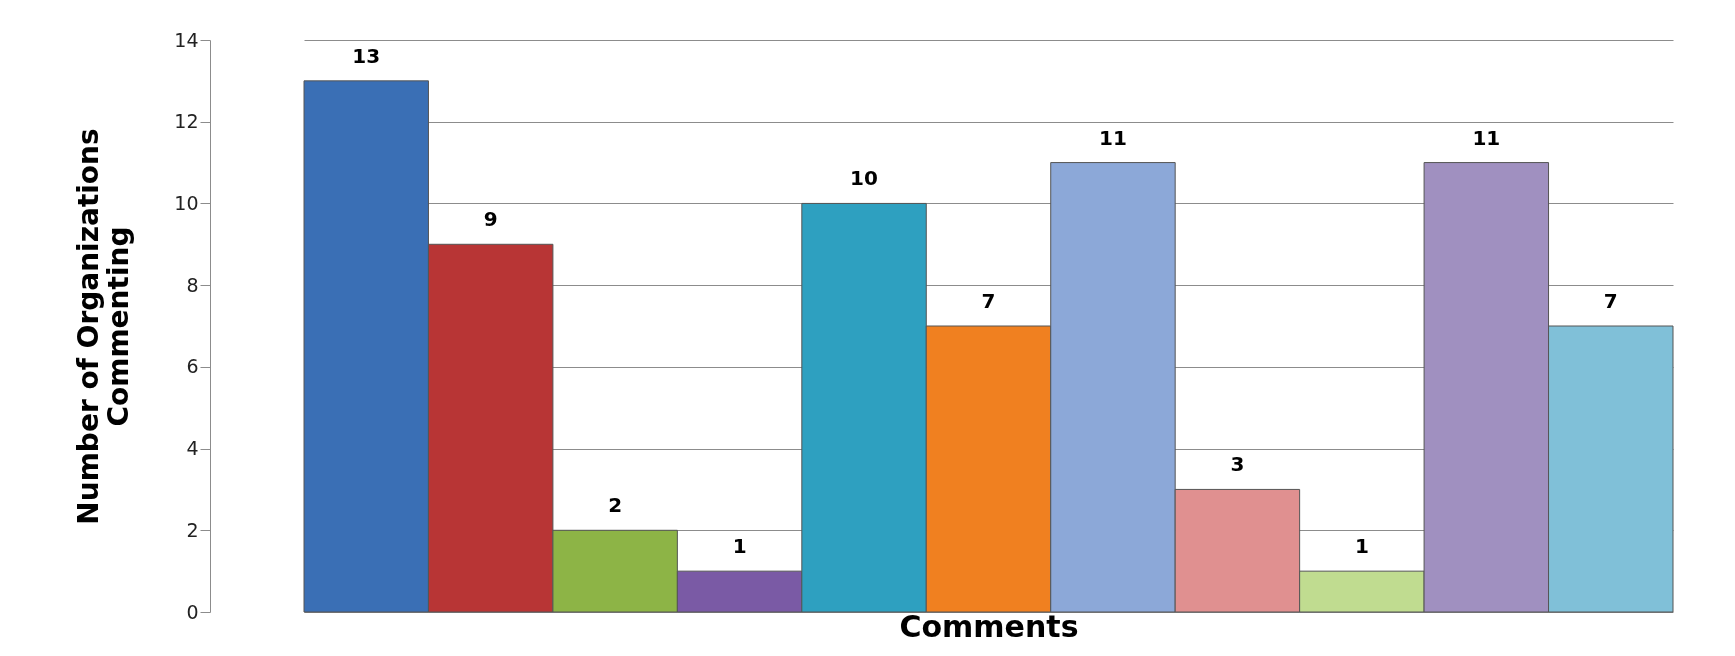 This screenshot has height=656, width=1735. What do you see at coordinates (192, 611) in the screenshot?
I see `y-tick-label: 0` at bounding box center [192, 611].